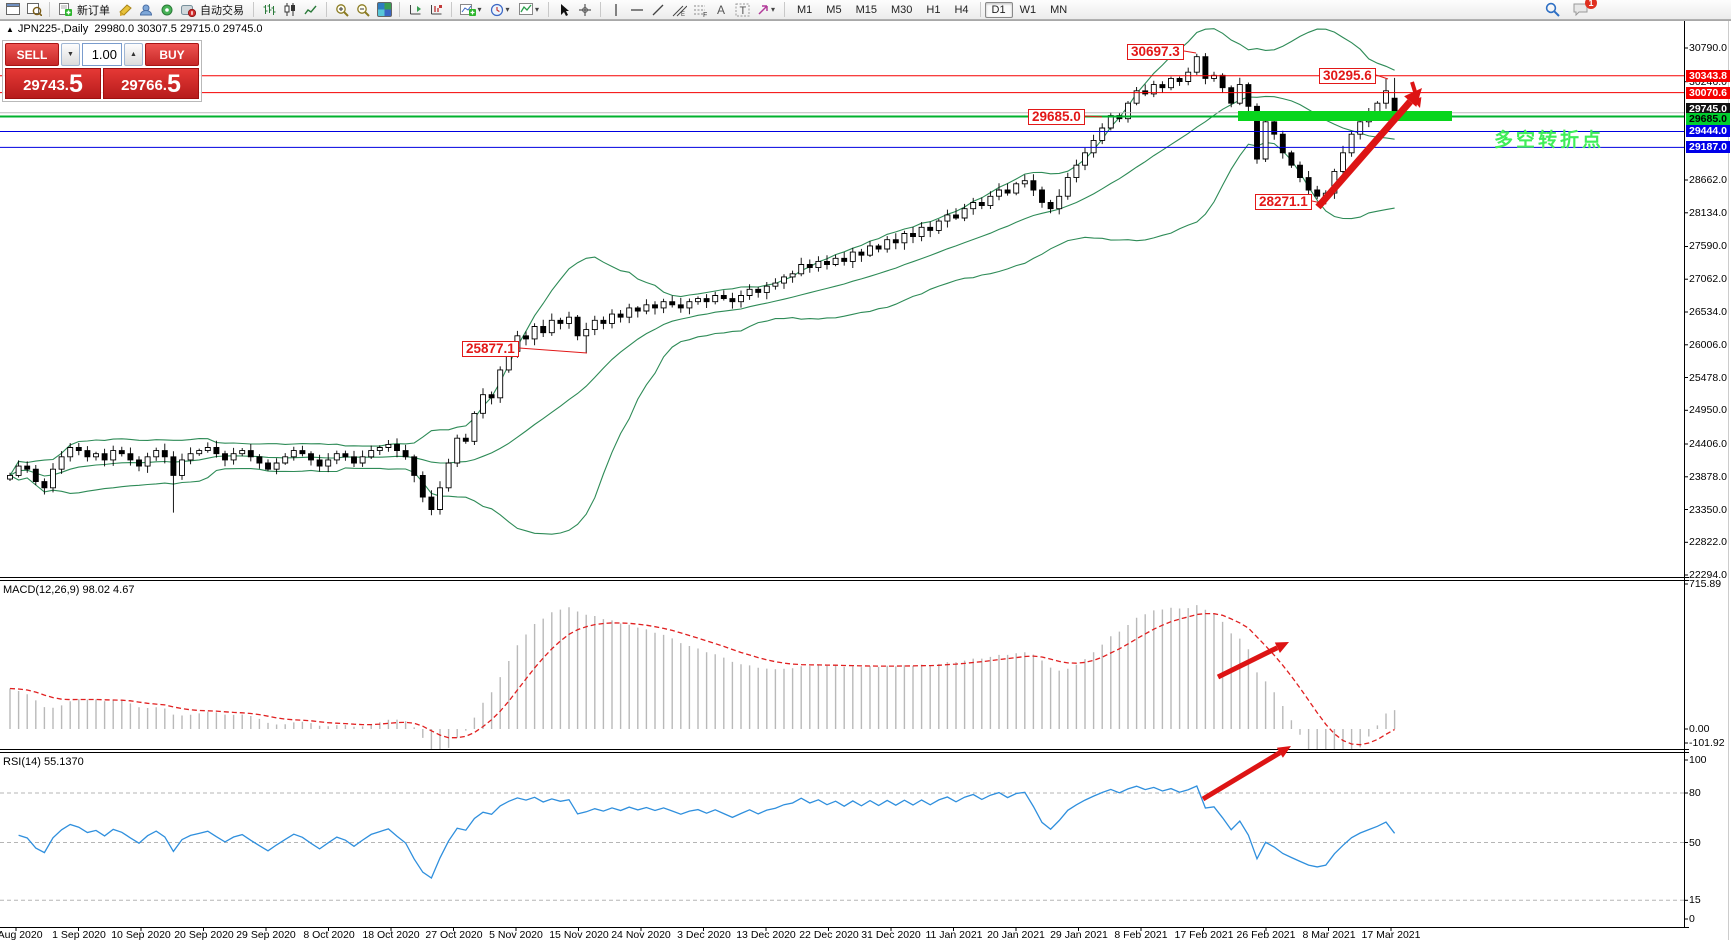  What do you see at coordinates (1552, 9) in the screenshot?
I see `search-button` at bounding box center [1552, 9].